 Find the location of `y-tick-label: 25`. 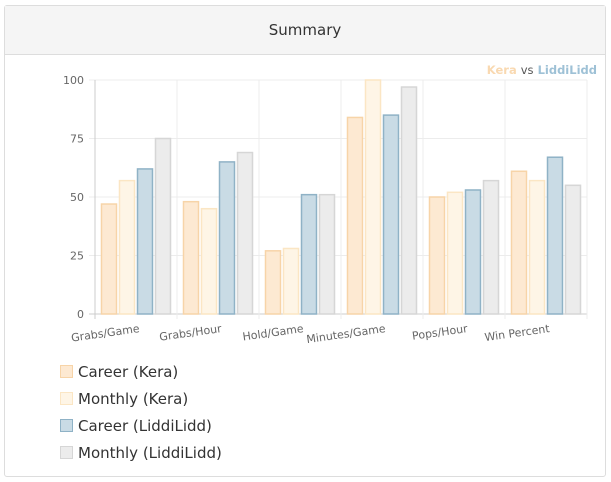

y-tick-label: 25 is located at coordinates (77, 256).